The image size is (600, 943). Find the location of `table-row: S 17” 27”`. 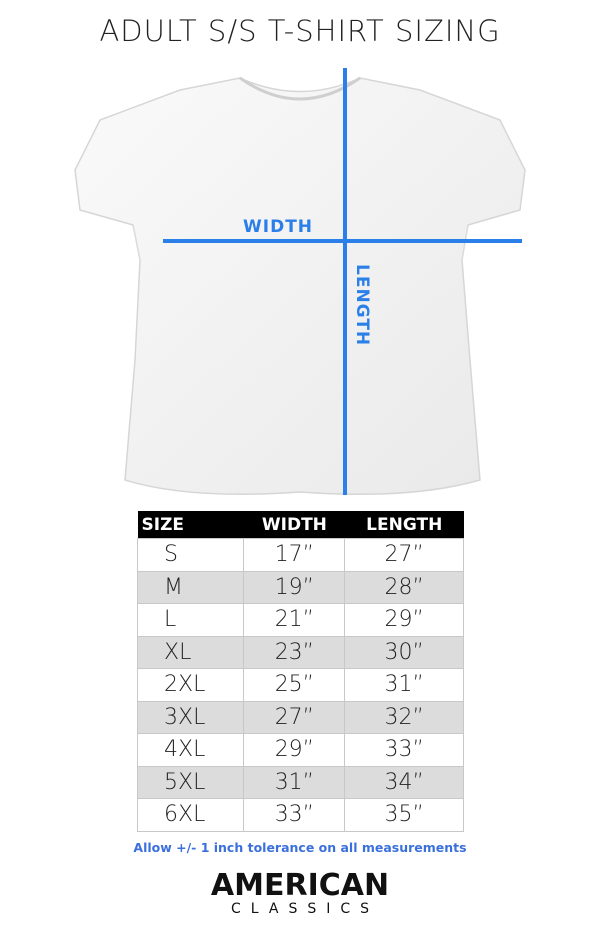

table-row: S 17” 27” is located at coordinates (300, 555).